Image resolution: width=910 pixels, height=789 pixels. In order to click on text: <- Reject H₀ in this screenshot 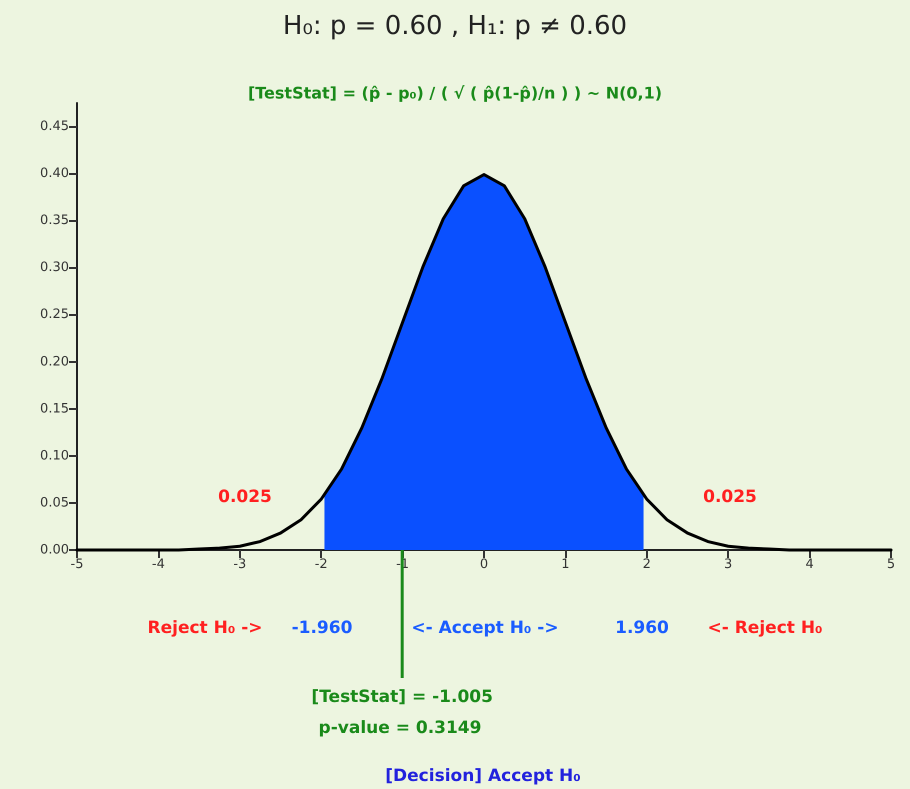, I will do `click(765, 628)`.